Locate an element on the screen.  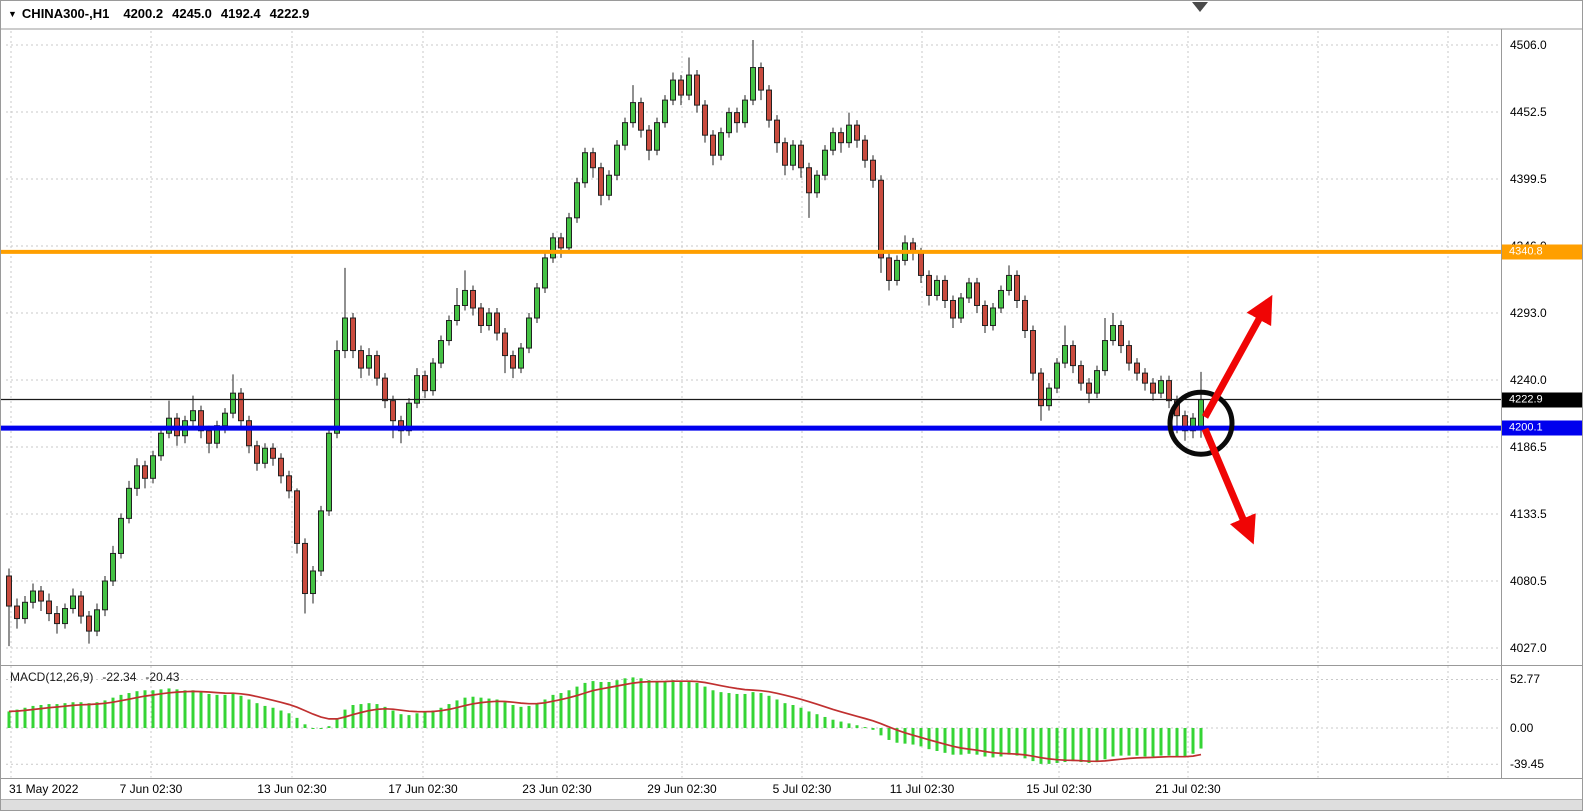
symbol-dropdown-icon: ▼ is located at coordinates (12, 13).